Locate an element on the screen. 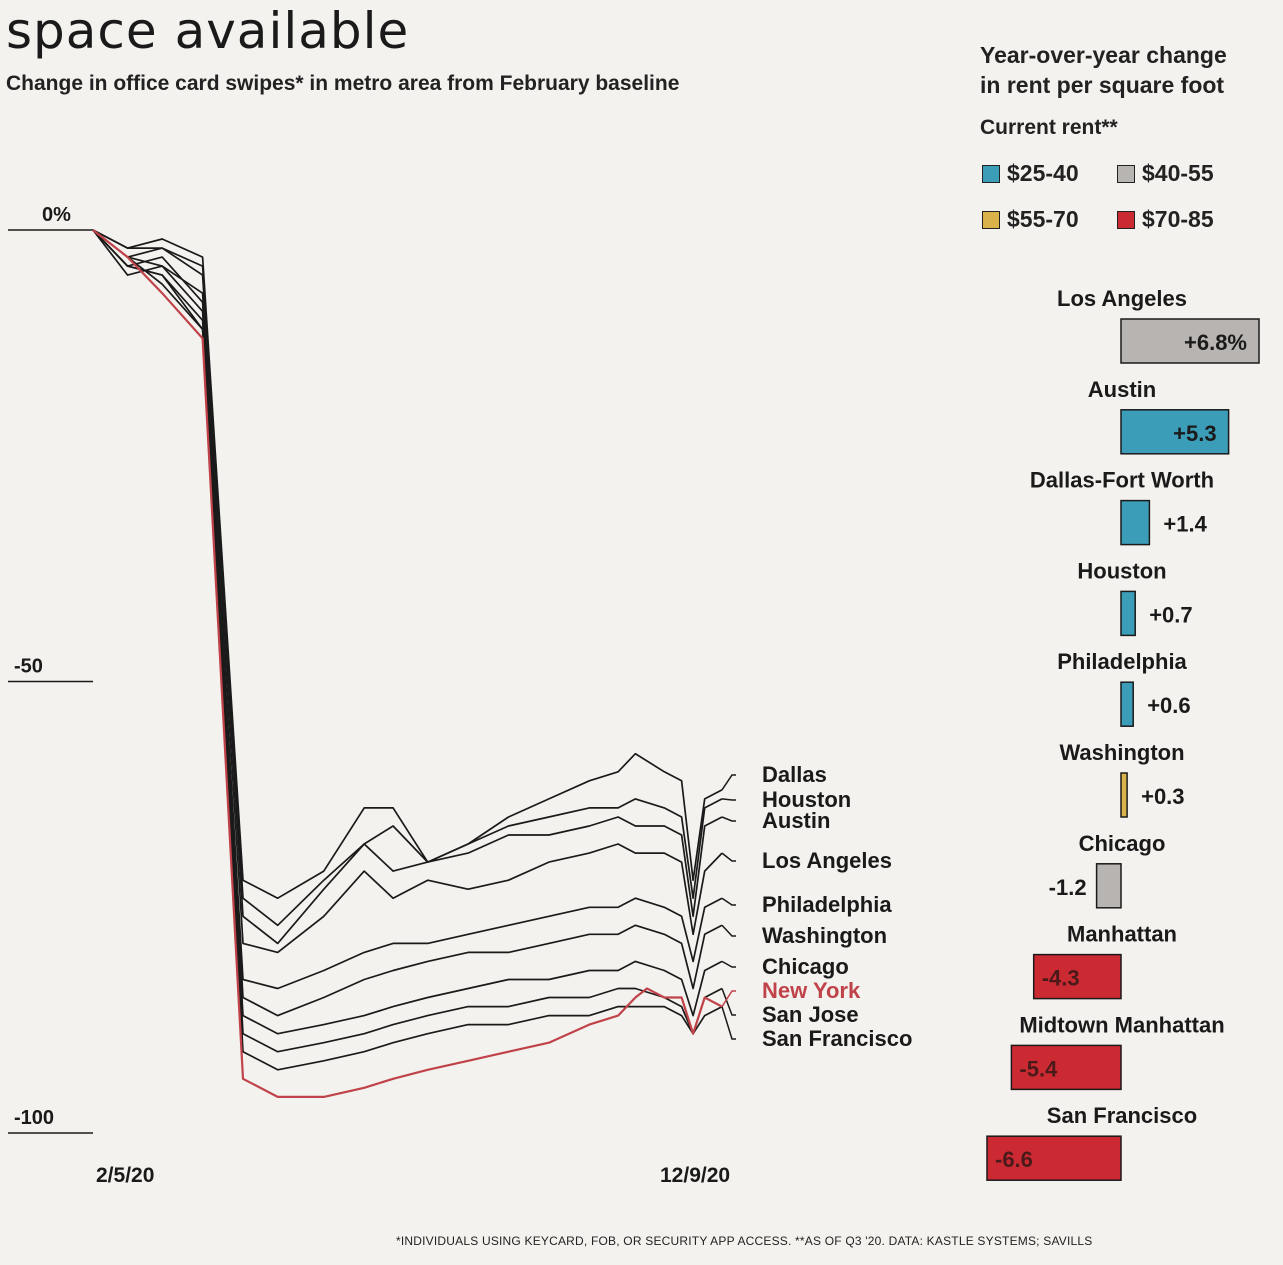  bar-category-label: Houston is located at coordinates (1121, 570).